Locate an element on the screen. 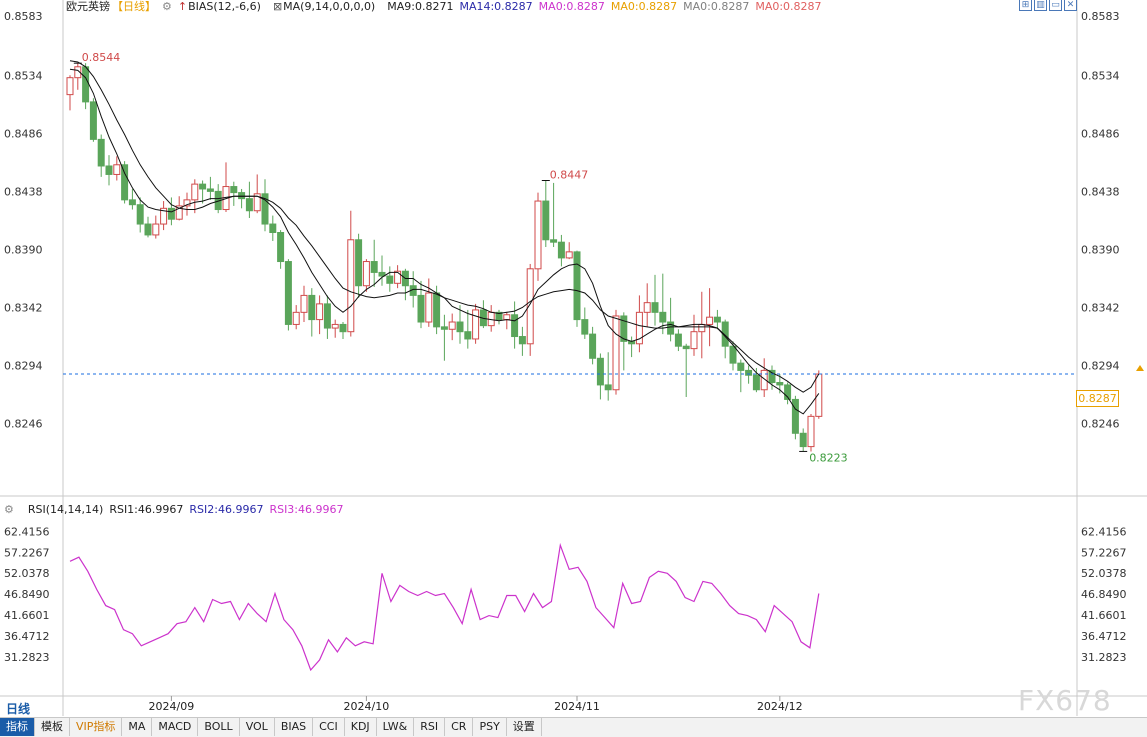  tab-kdj: KDJ is located at coordinates (361, 727).